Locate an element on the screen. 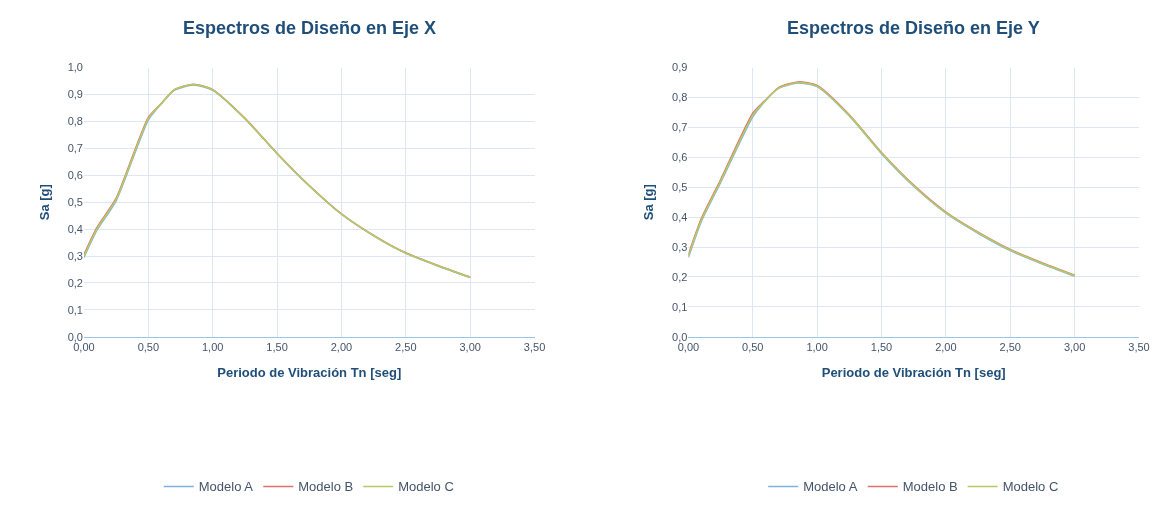  chart-title: Espectros de Diseño en Eje Y is located at coordinates (913, 28).